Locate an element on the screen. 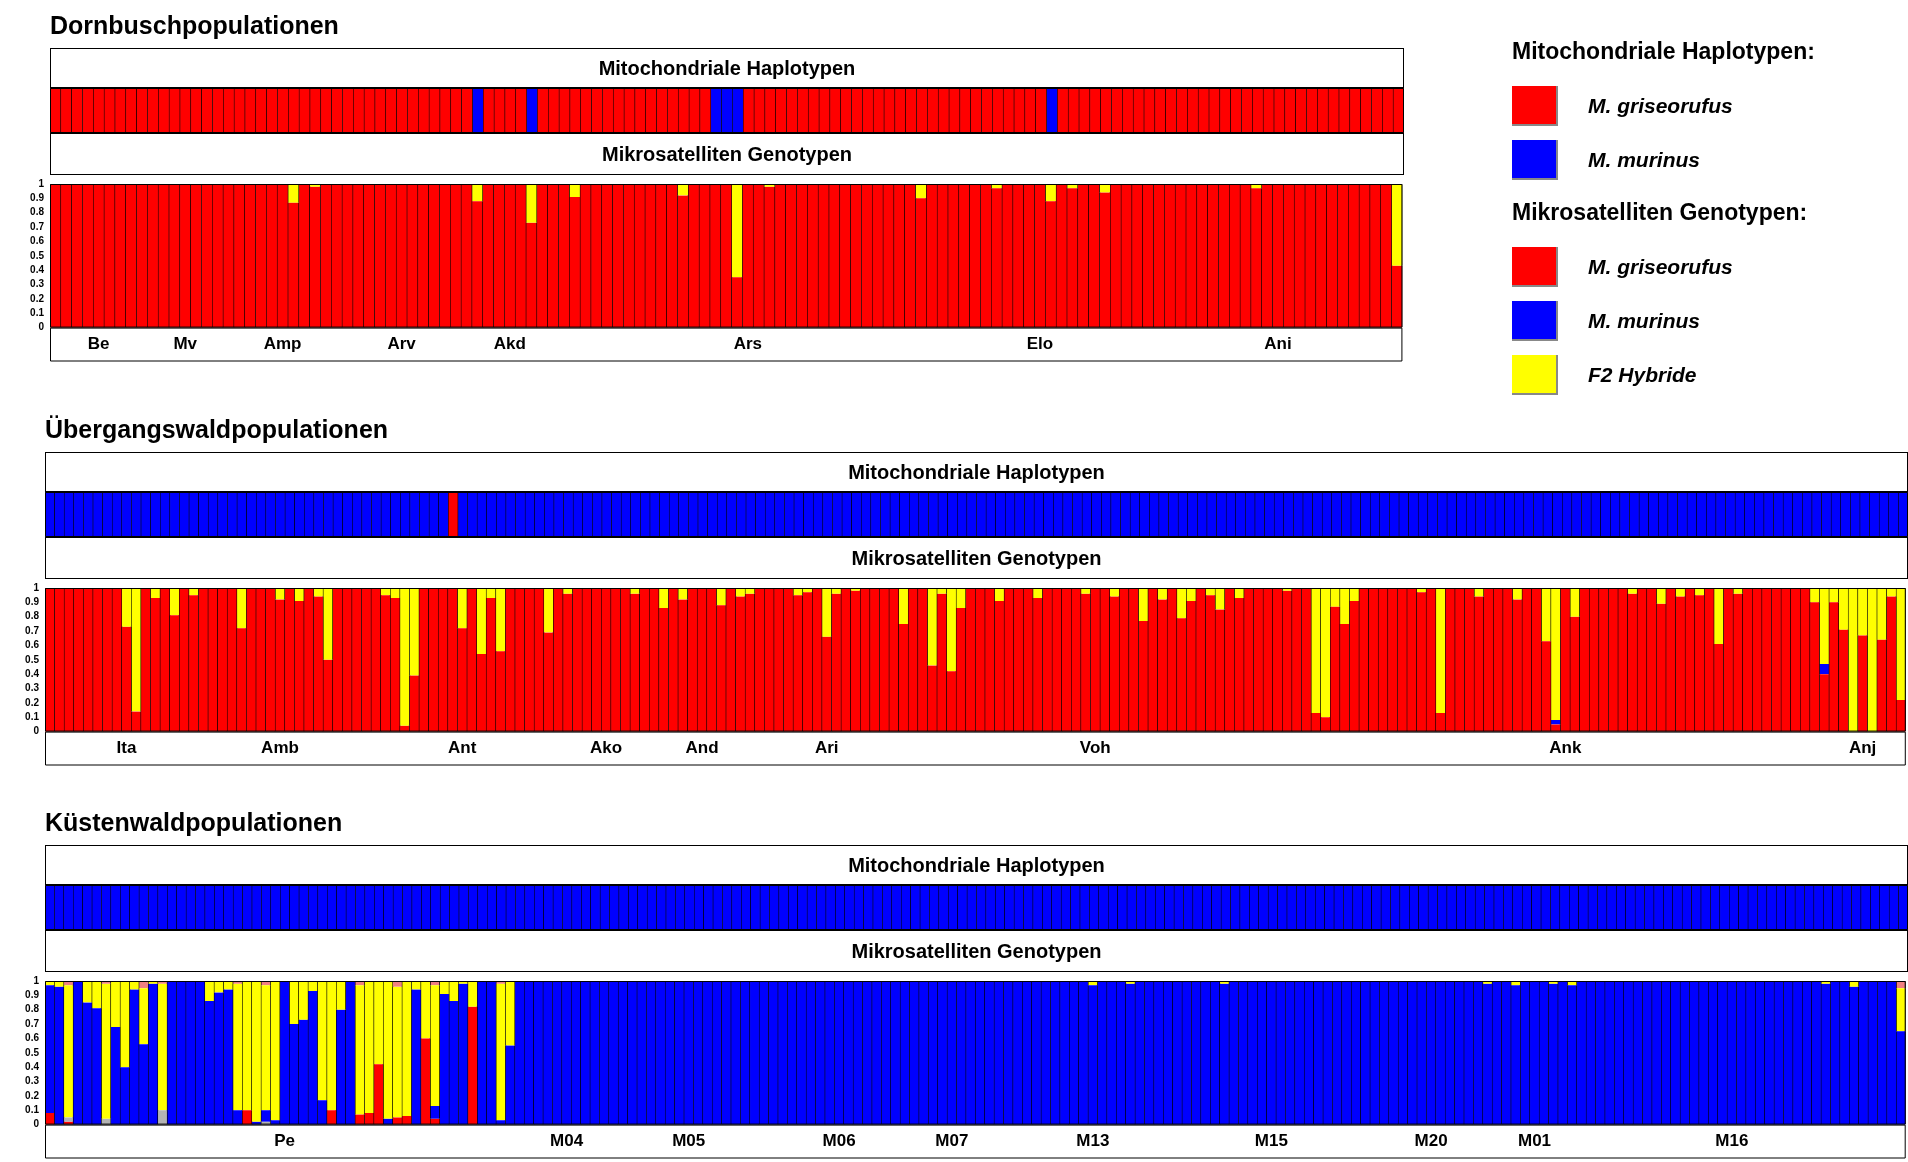 Image resolution: width=1908 pixels, height=1162 pixels. x-tick-label: Ari is located at coordinates (826, 748).